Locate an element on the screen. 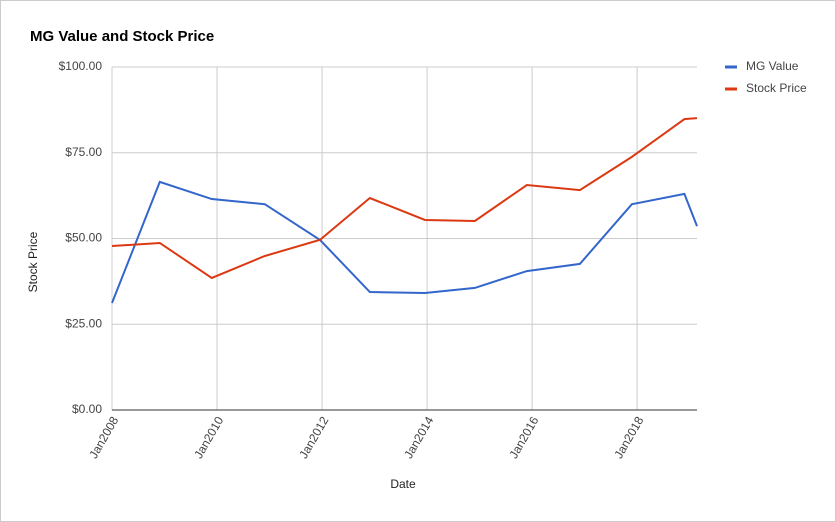 This screenshot has height=522, width=836. legend-label: Stock Price is located at coordinates (776, 88).